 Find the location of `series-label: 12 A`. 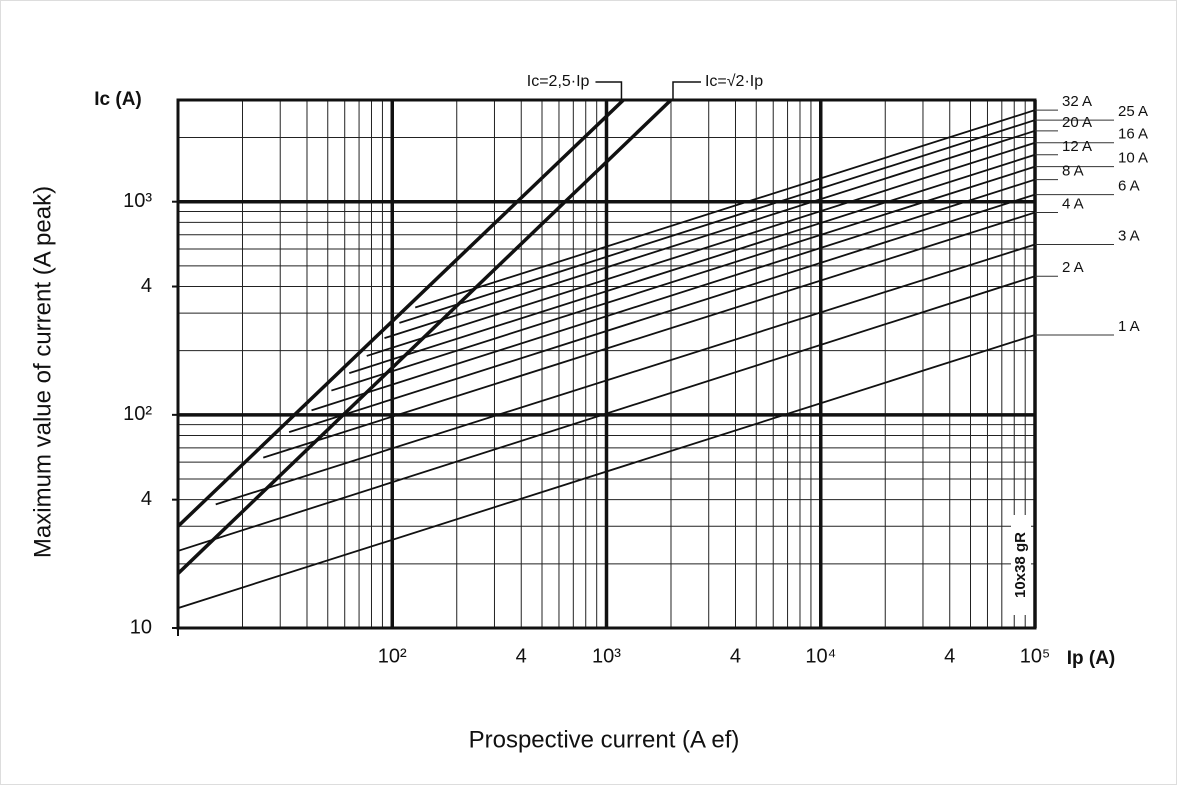

series-label: 12 A is located at coordinates (1077, 146).